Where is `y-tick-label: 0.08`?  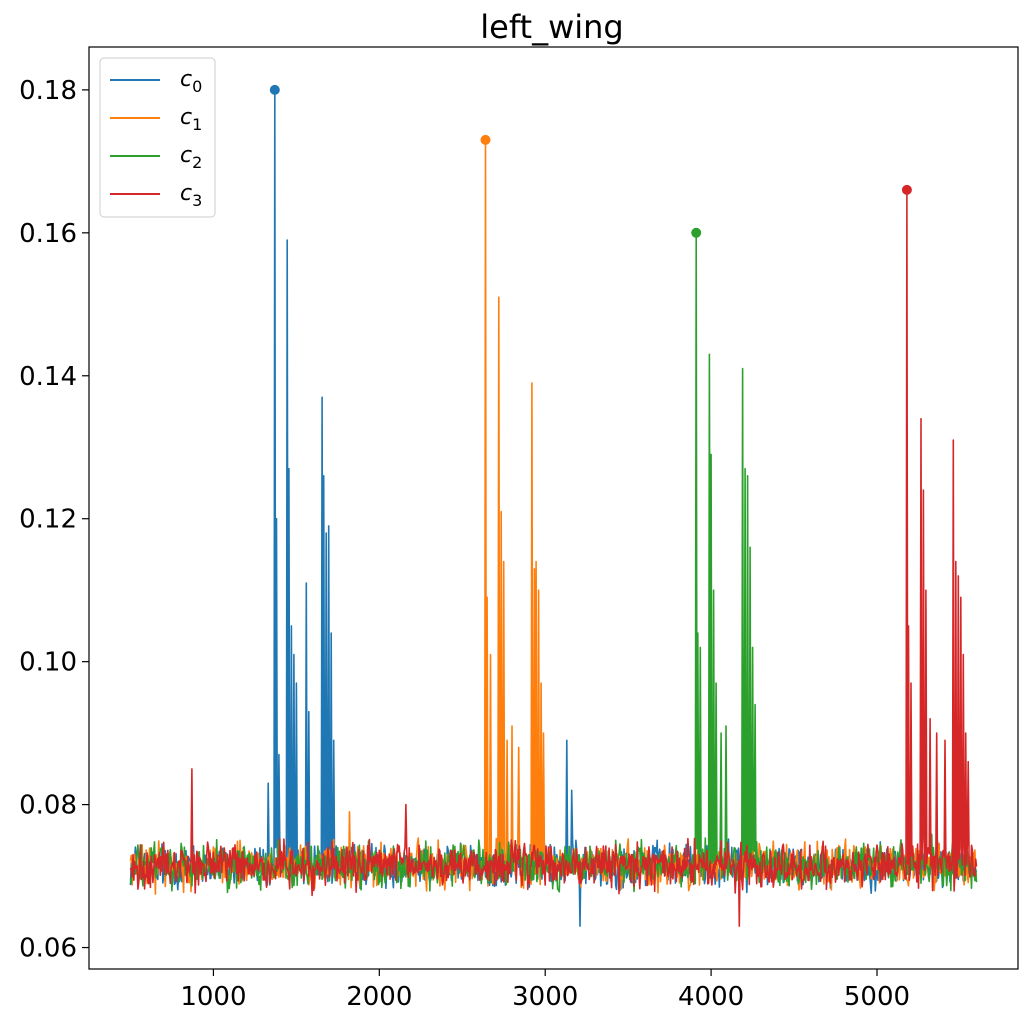
y-tick-label: 0.08 is located at coordinates (48, 806).